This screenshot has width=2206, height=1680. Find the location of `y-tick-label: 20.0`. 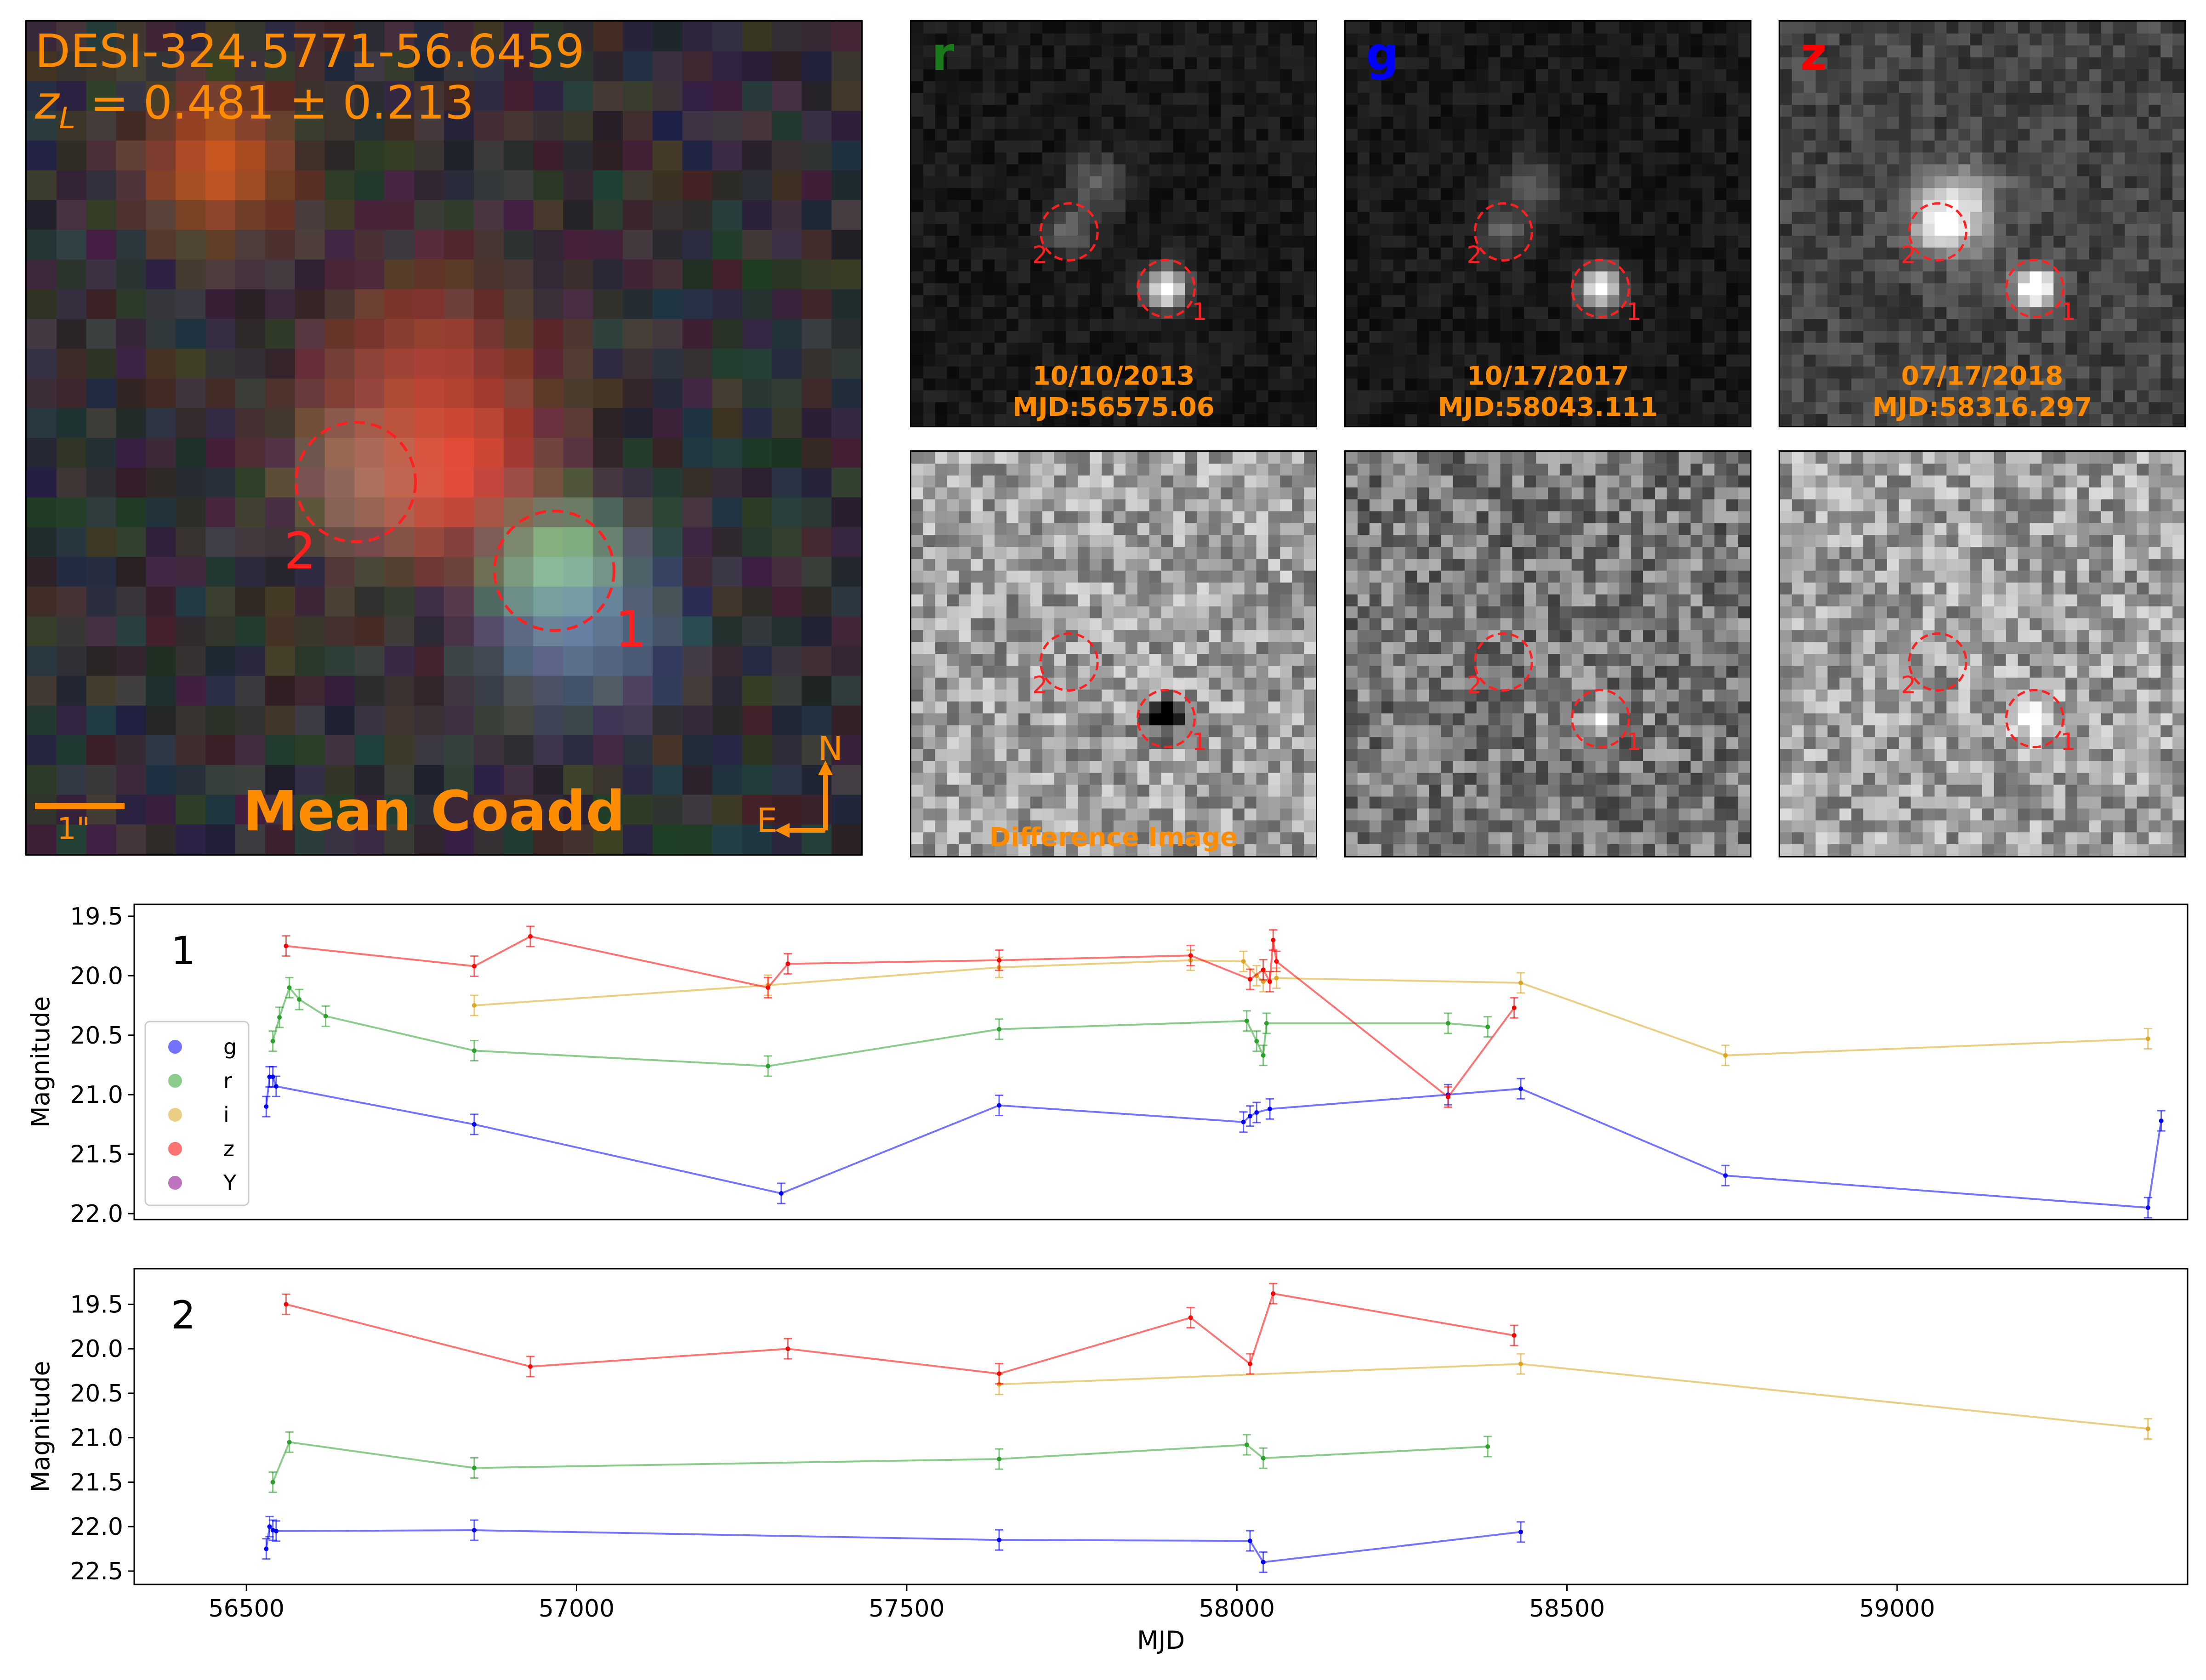

y-tick-label: 20.0 is located at coordinates (97, 1349).